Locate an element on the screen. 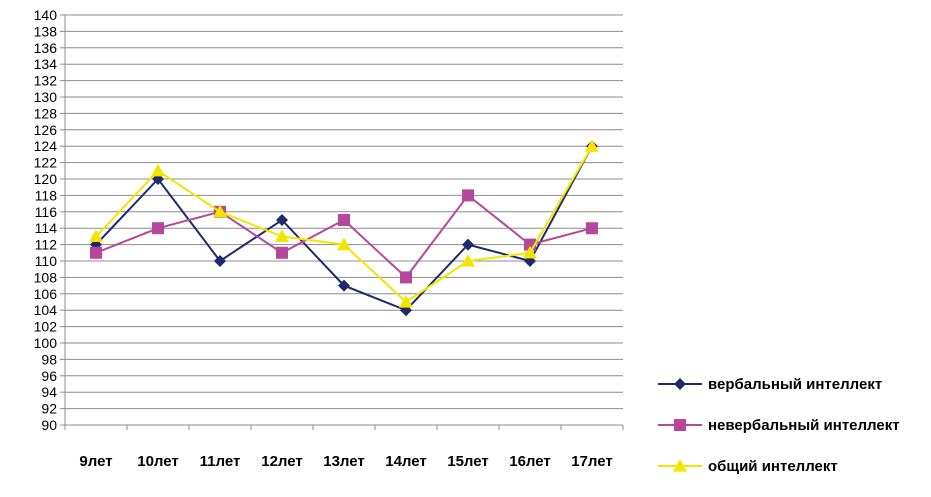 Image resolution: width=931 pixels, height=497 pixels. y-tick-label: 104 is located at coordinates (46, 310).